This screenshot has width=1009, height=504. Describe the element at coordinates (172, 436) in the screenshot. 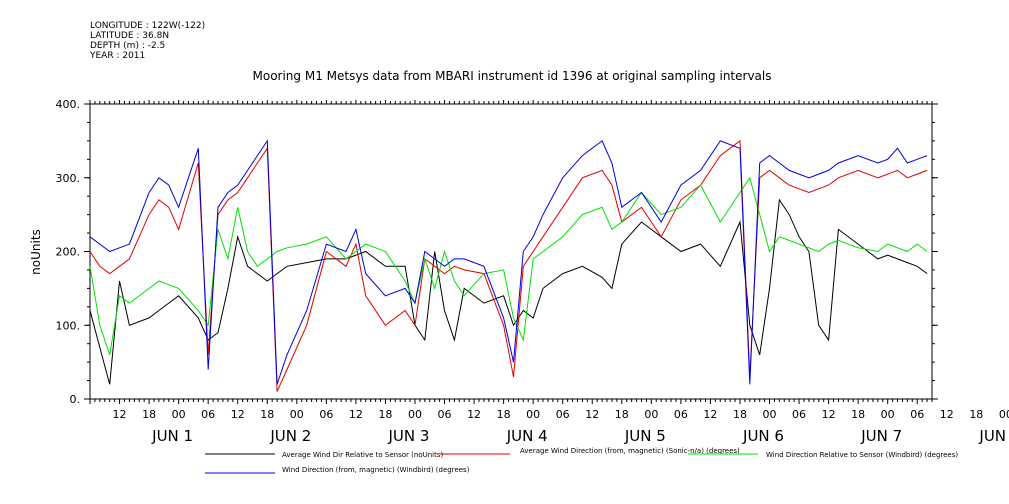

I see `x-day-label: JUN 1` at that location.